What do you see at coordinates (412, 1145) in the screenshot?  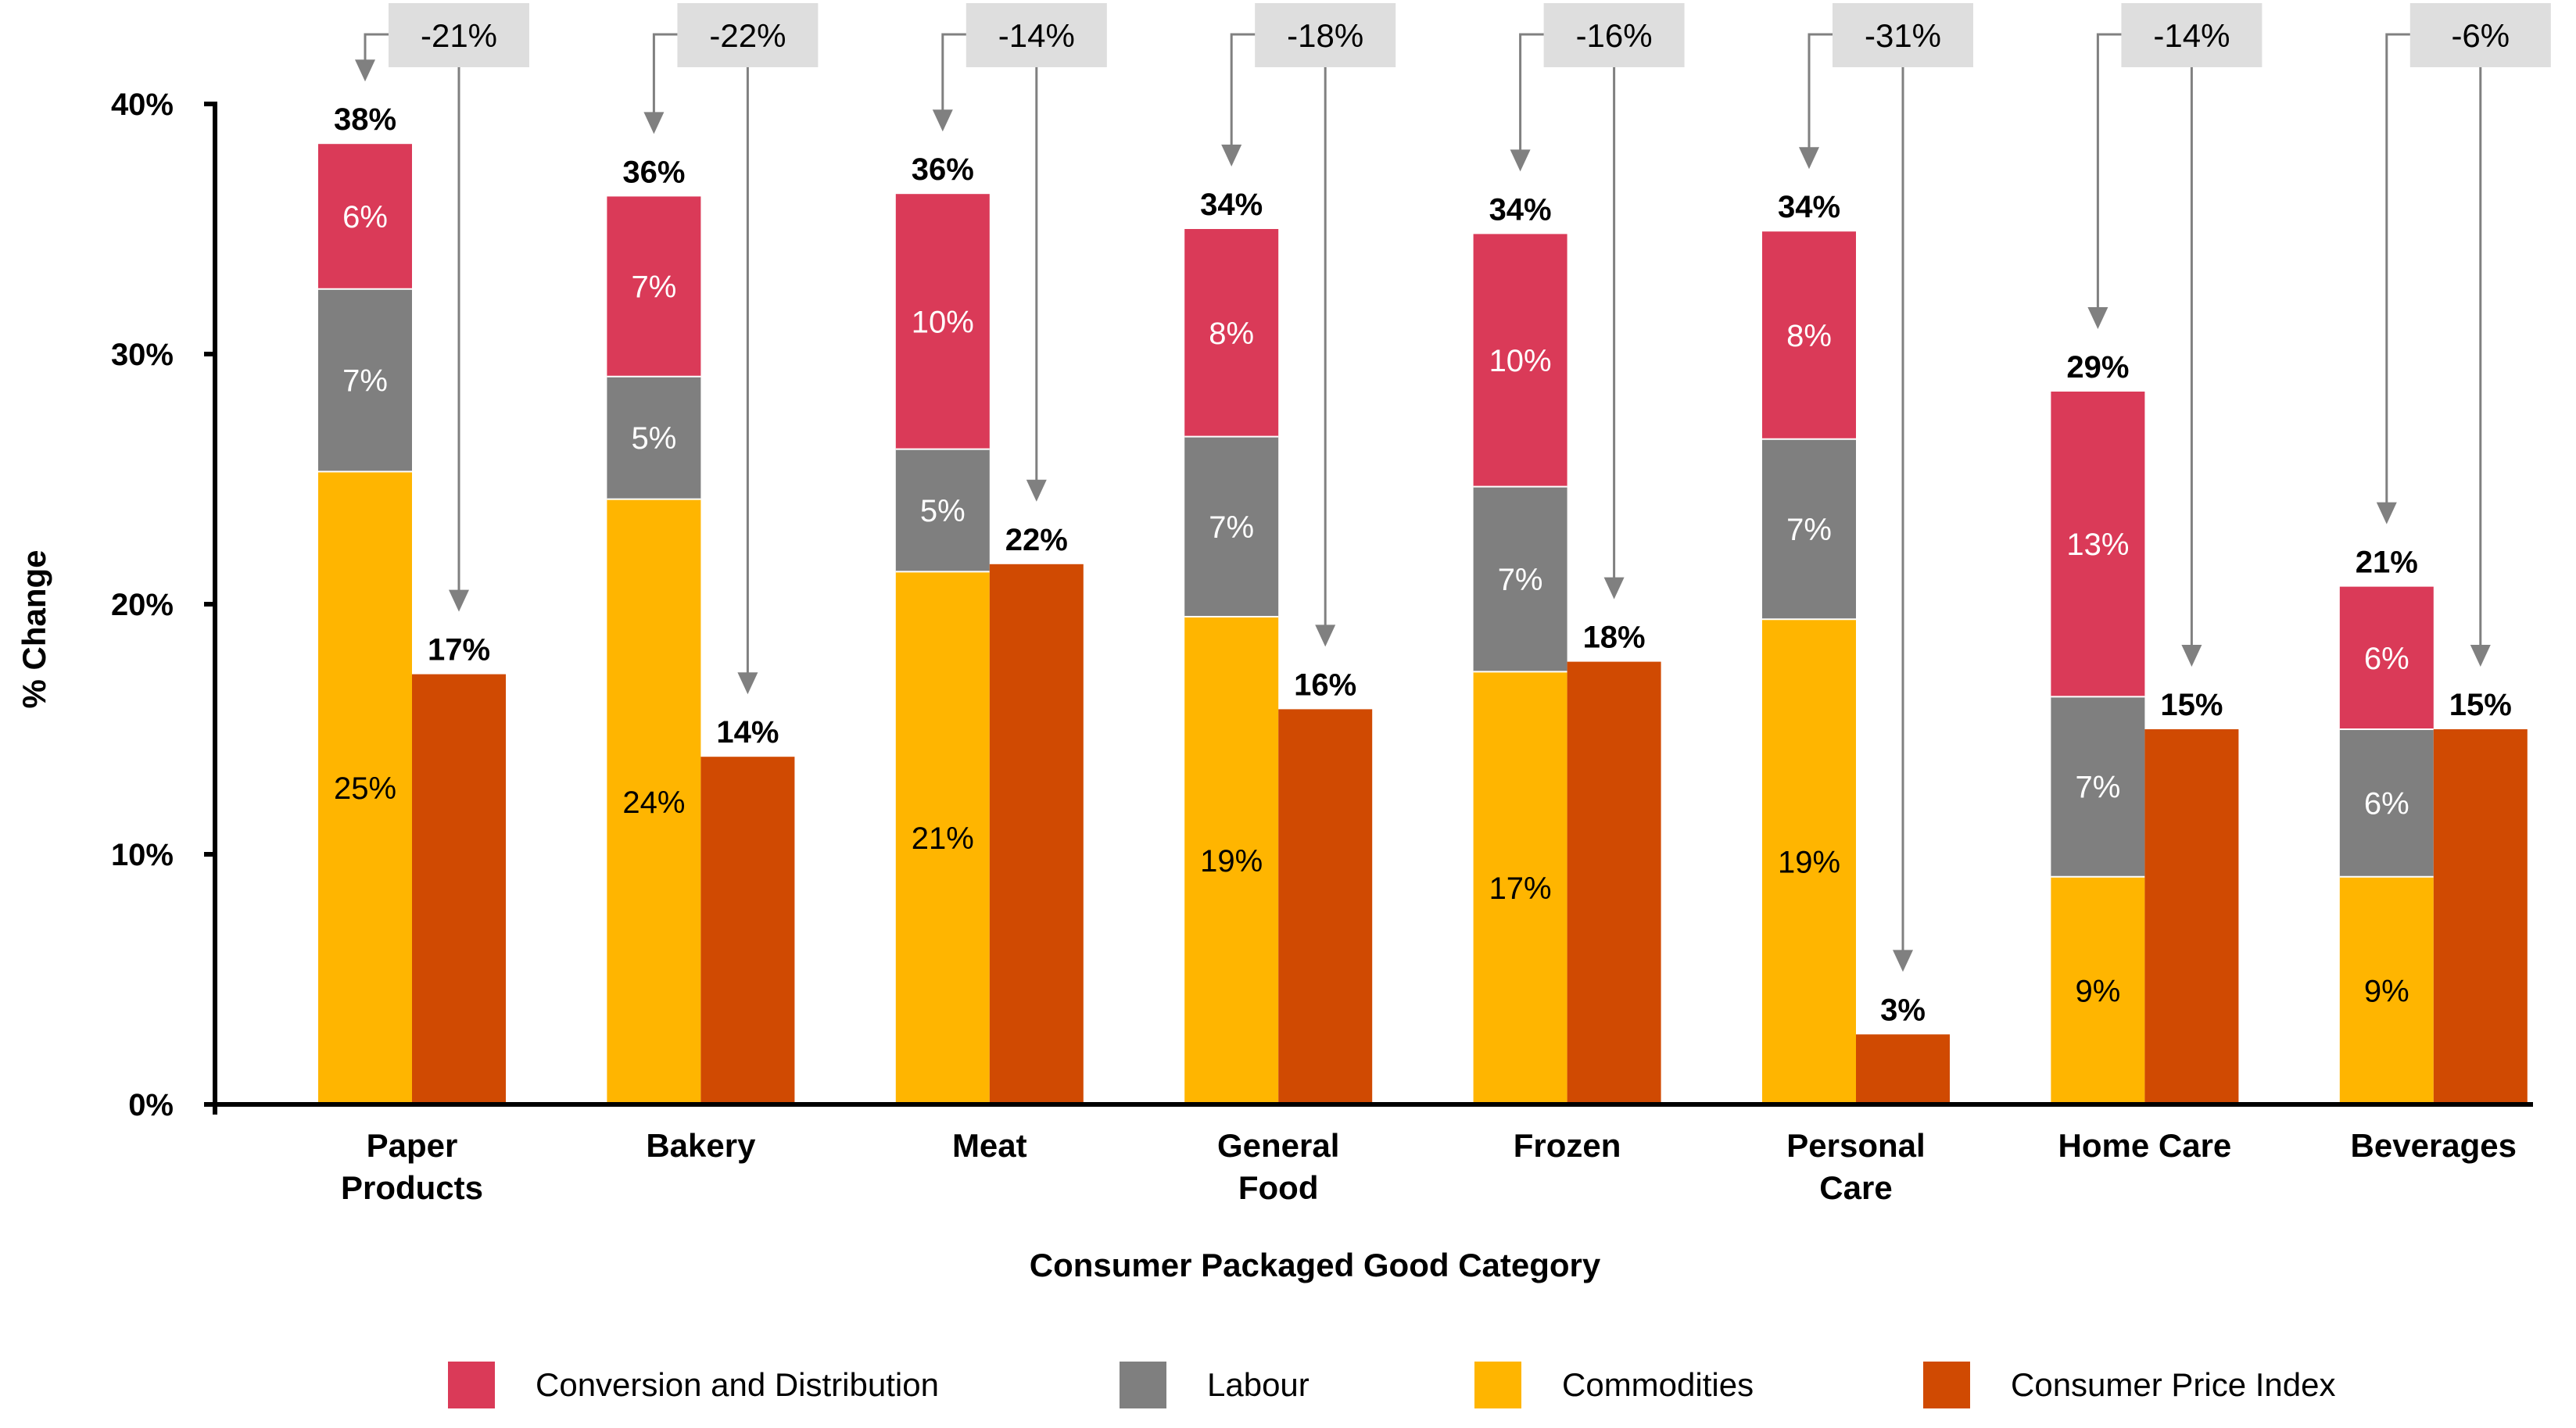 I see `category-label: Paper` at bounding box center [412, 1145].